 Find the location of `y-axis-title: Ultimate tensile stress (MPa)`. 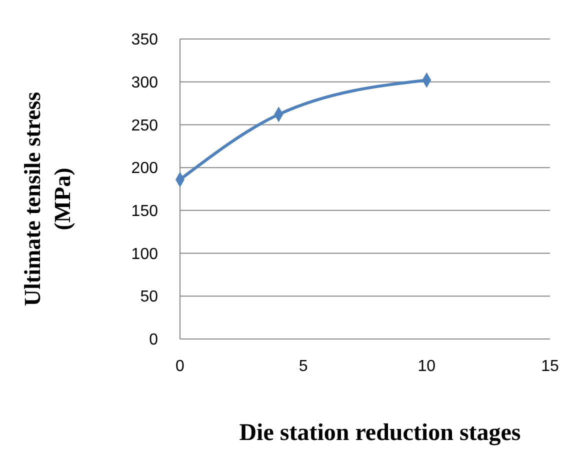

y-axis-title: Ultimate tensile stress (MPa) is located at coordinates (47, 199).